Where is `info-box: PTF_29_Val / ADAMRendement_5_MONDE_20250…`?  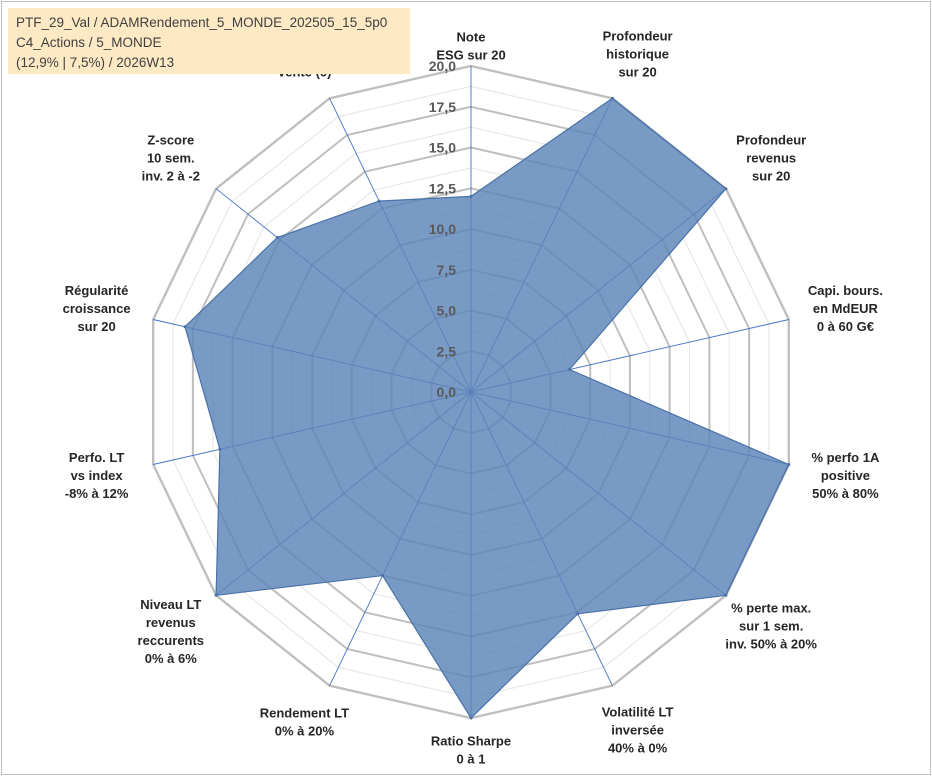 info-box: PTF_29_Val / ADAMRendement_5_MONDE_20250… is located at coordinates (209, 41).